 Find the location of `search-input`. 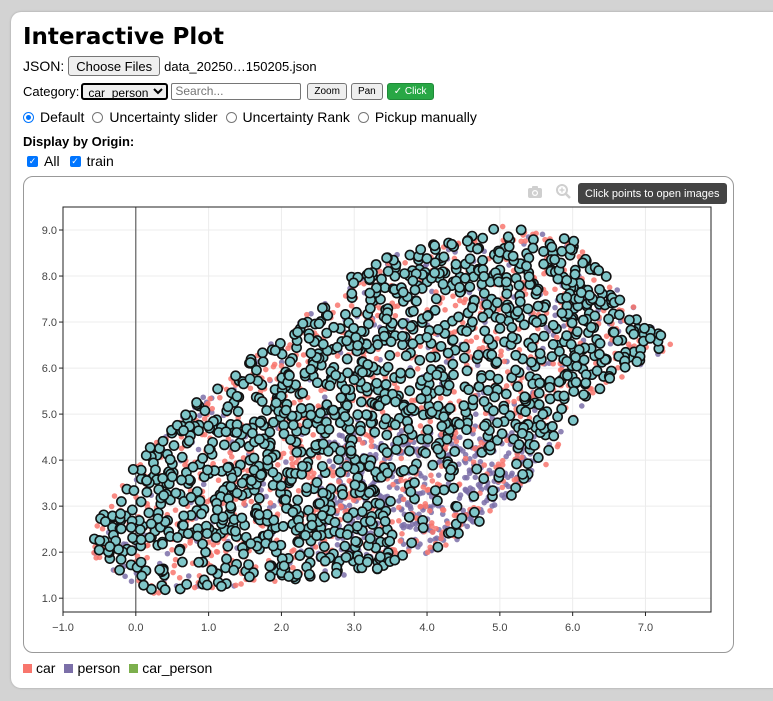

search-input is located at coordinates (236, 91).